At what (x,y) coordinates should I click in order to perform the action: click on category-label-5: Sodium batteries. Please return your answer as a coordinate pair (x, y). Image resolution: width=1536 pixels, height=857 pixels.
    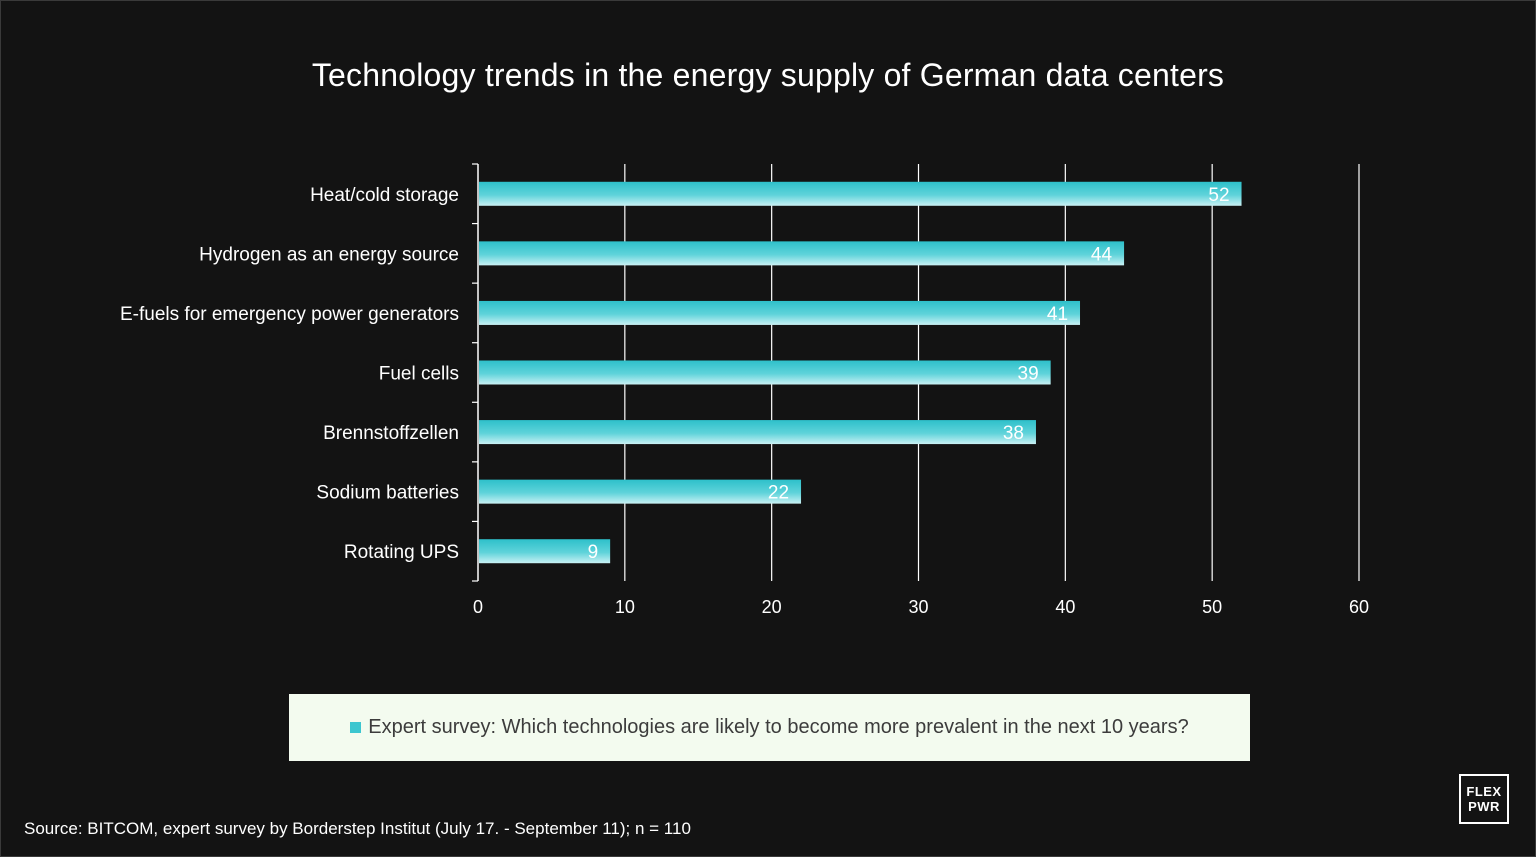
    Looking at the image, I should click on (387, 493).